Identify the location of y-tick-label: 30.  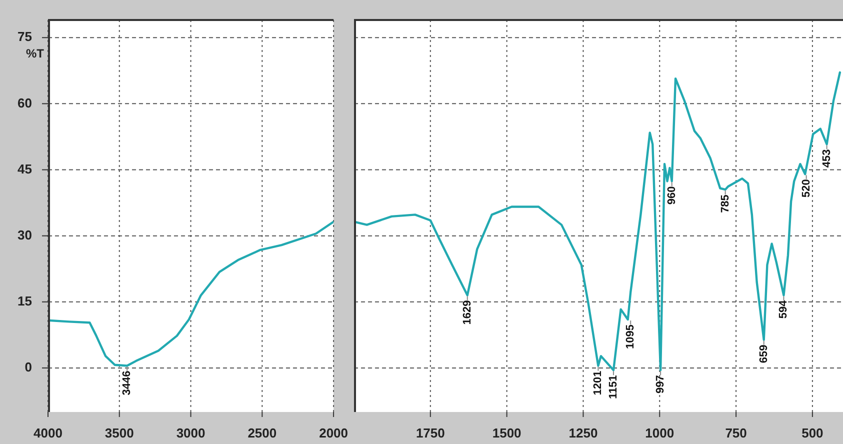
(25, 234).